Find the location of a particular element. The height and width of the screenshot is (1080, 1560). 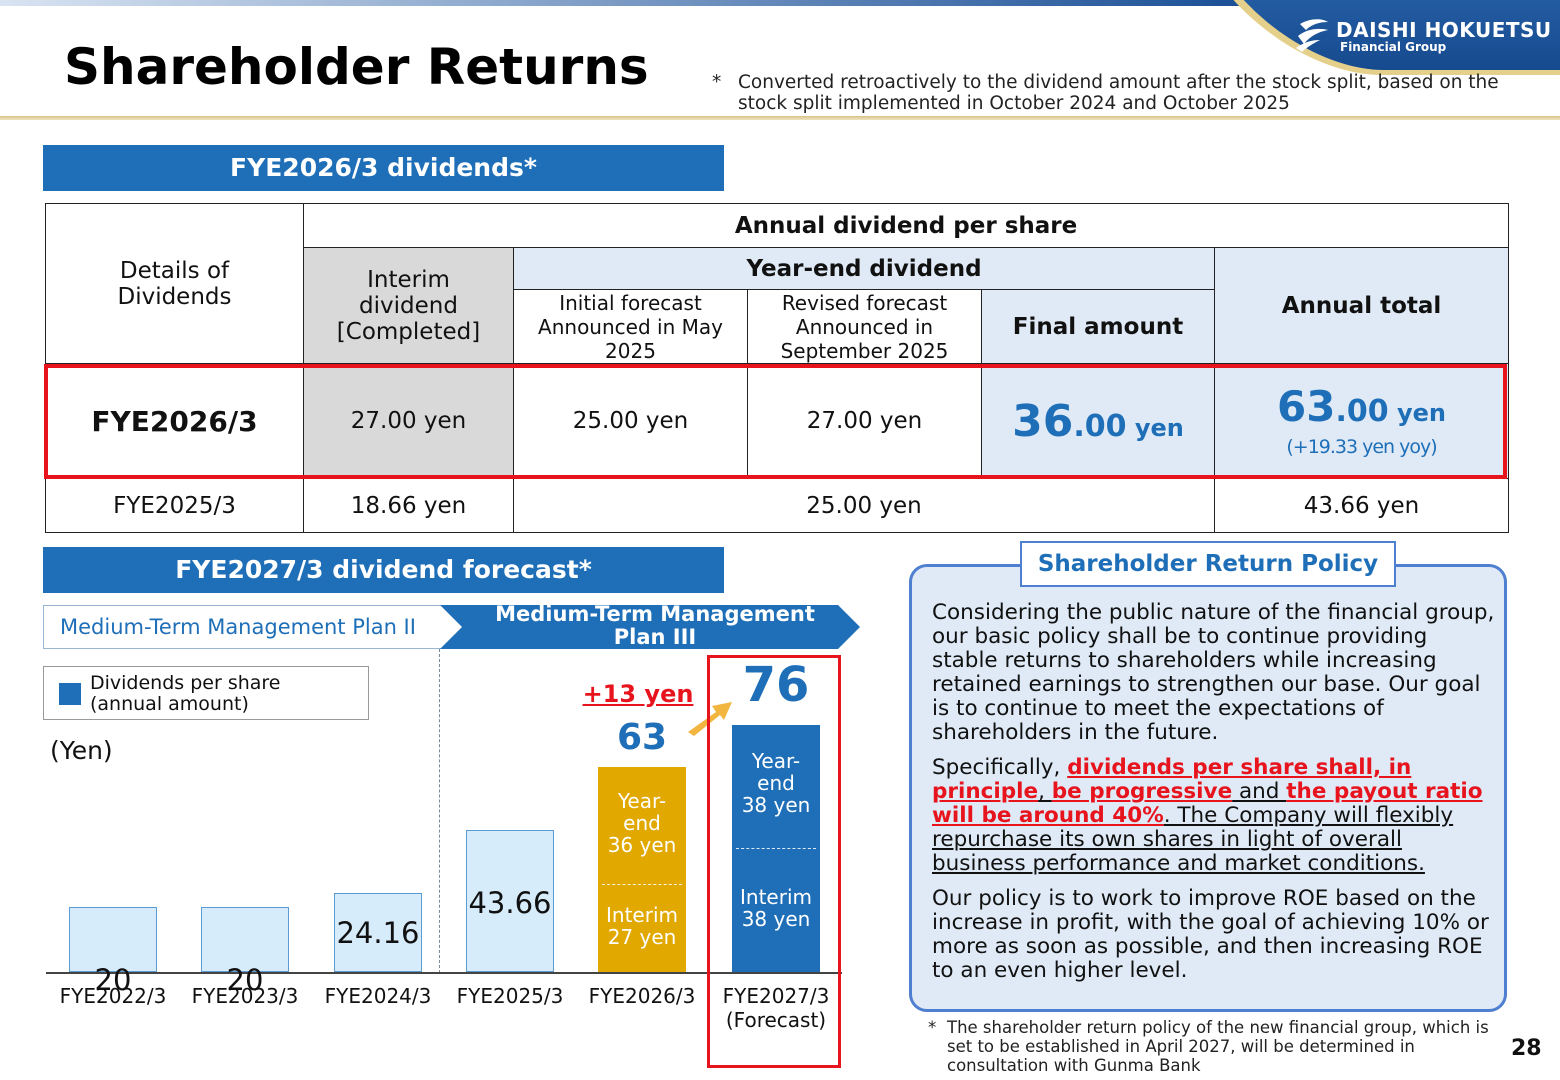

bar-FYE2022/3 is located at coordinates (113, 939).